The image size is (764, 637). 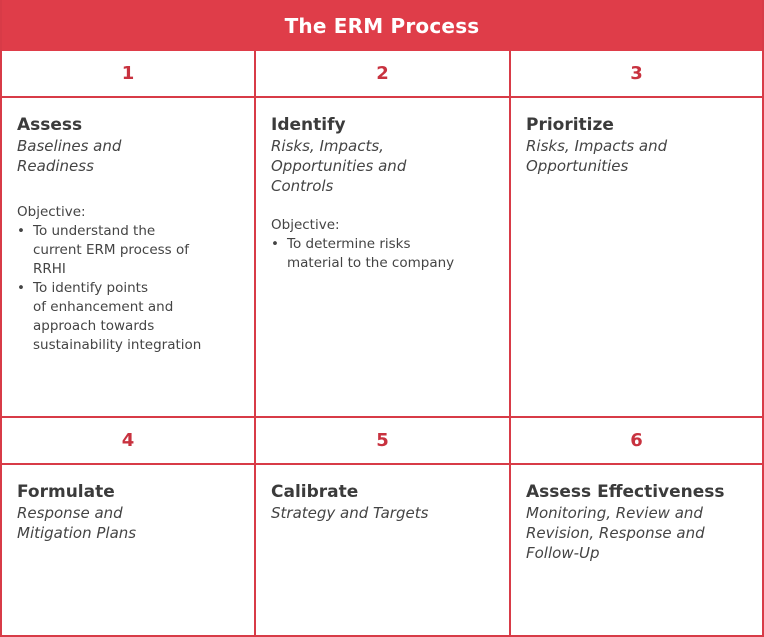 I want to click on step-number-1: 1, so click(x=129, y=74).